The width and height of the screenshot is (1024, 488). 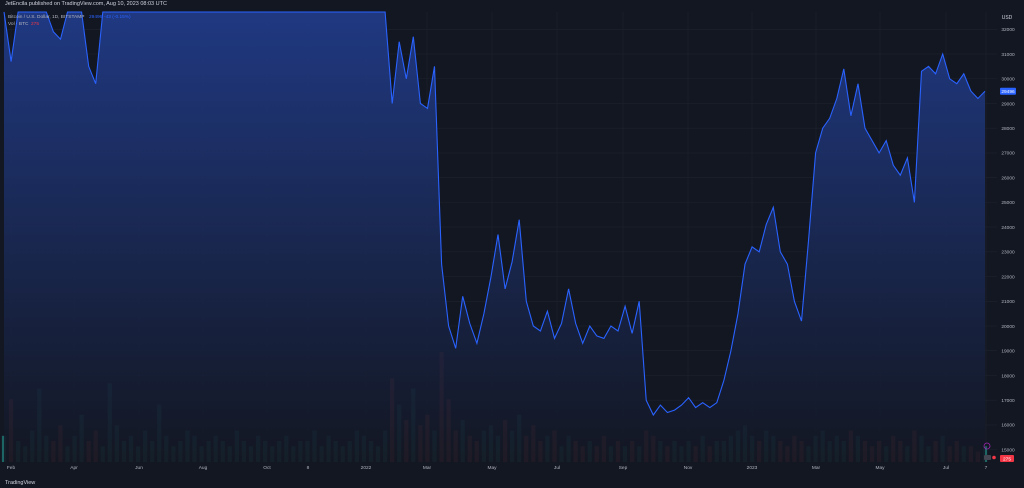 I want to click on y-tick-label: 19000, so click(x=1008, y=352).